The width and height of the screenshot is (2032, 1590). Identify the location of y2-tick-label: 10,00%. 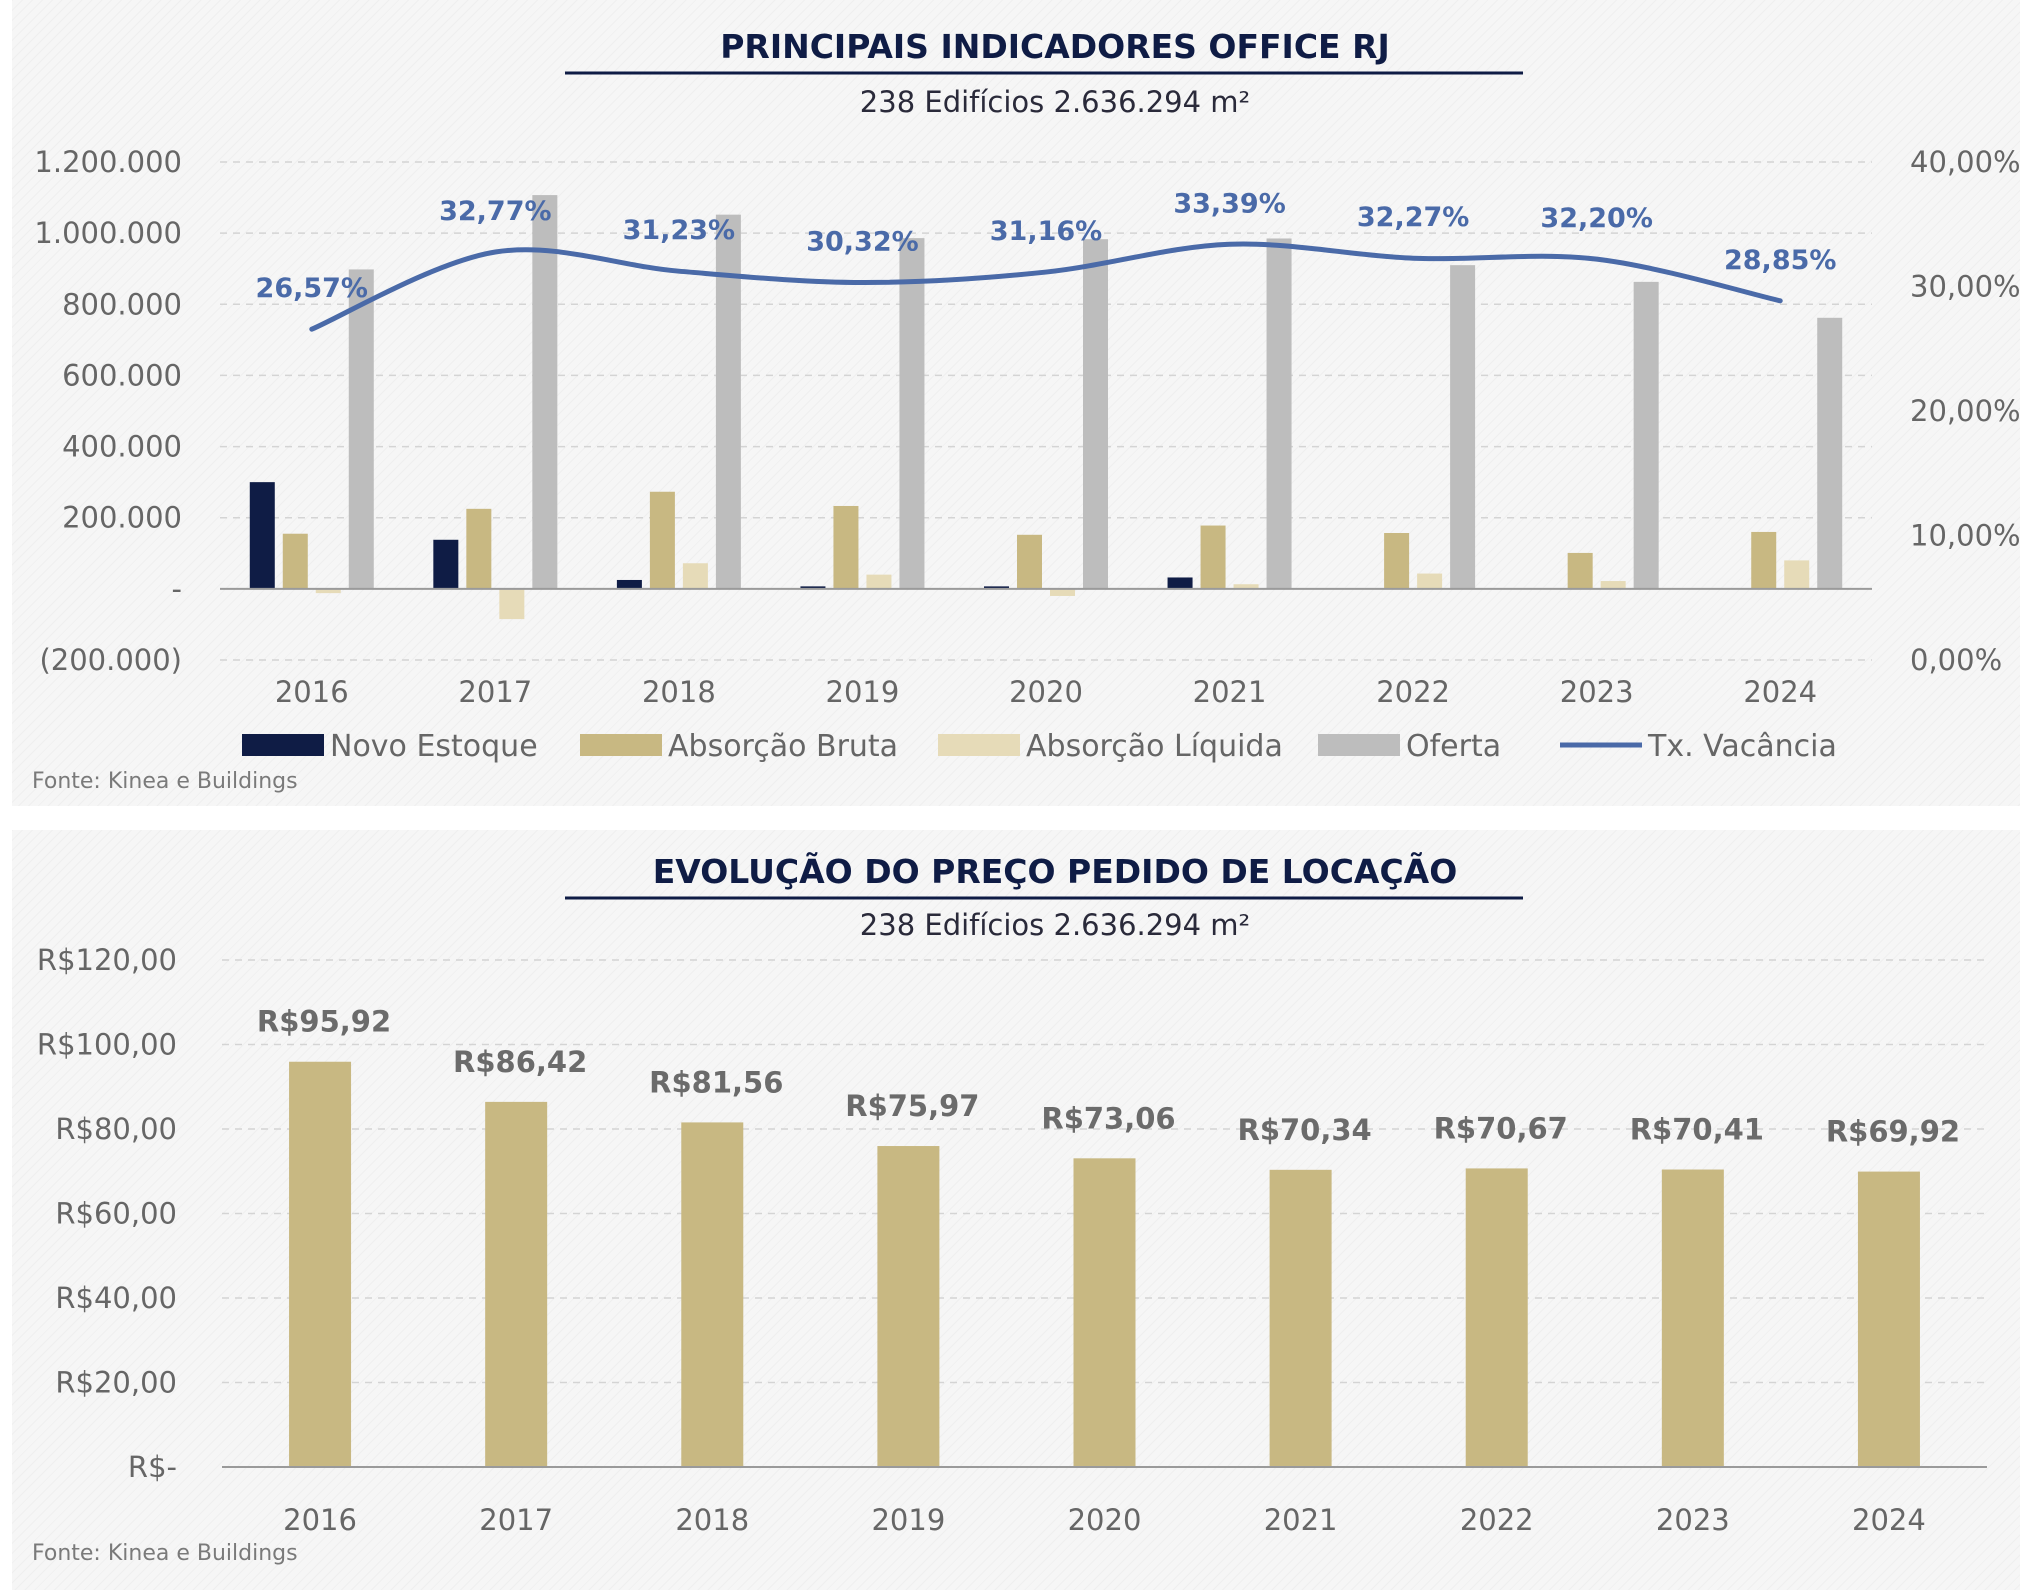
(1965, 536).